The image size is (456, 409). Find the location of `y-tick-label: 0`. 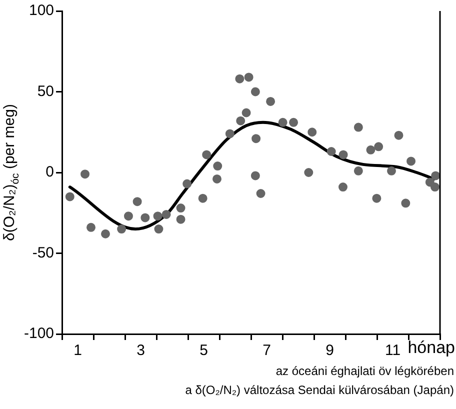

y-tick-label: 0 is located at coordinates (50, 172).